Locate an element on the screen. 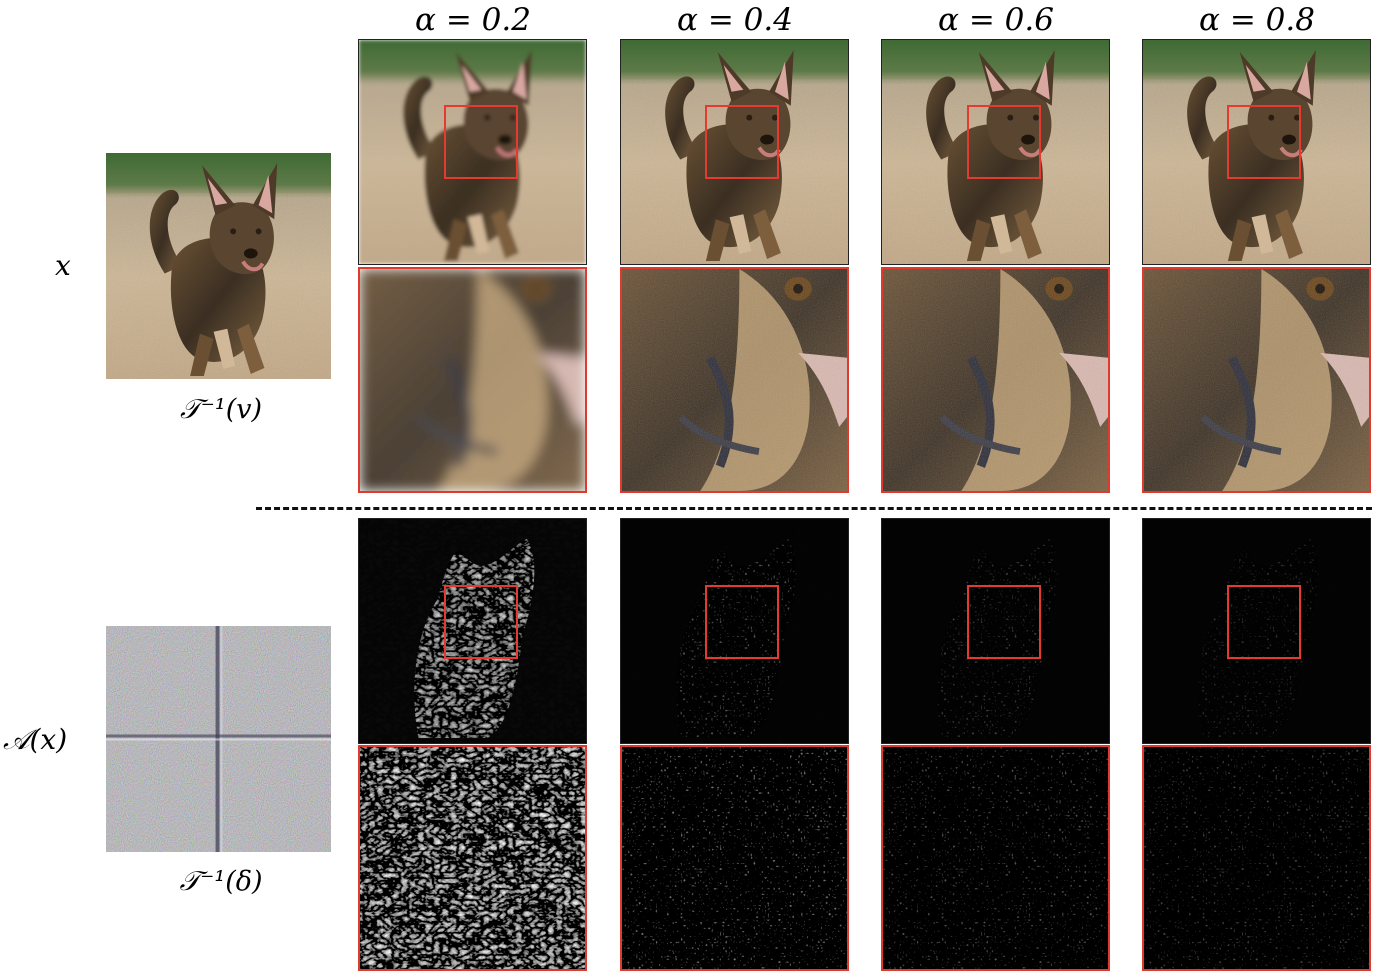  column-label-alpha-0.4: α = 0.4 is located at coordinates (735, 20).